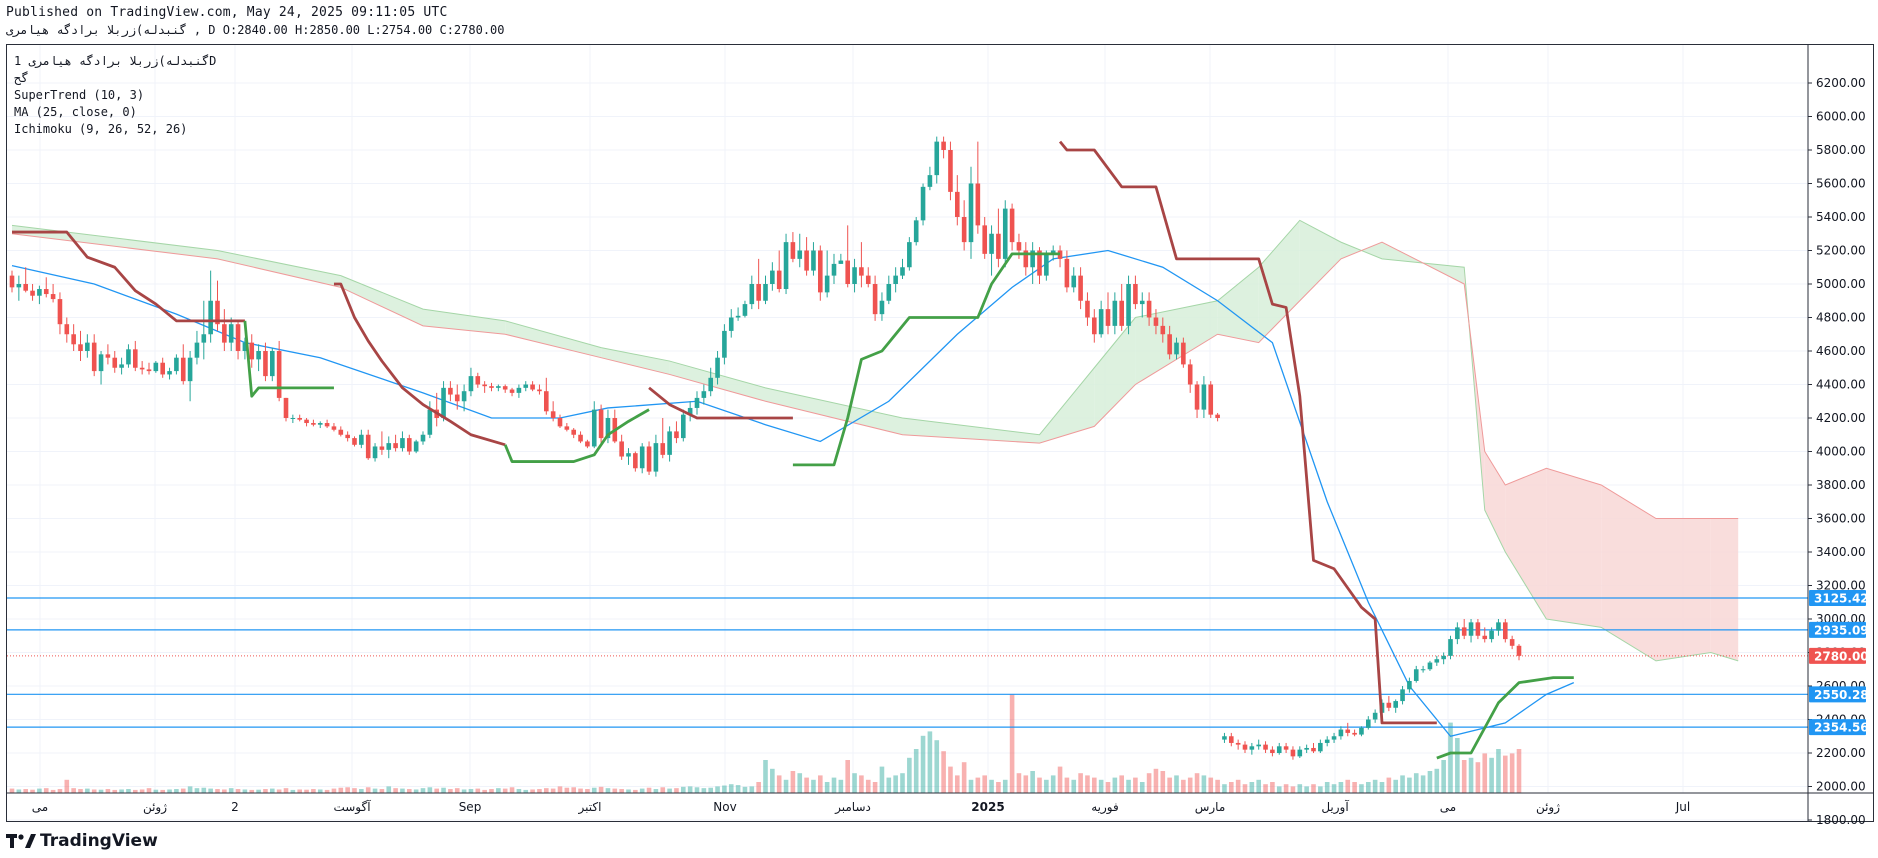 The height and width of the screenshot is (858, 1878). Describe the element at coordinates (1841, 385) in the screenshot. I see `price-tick-label: 4400.00` at that location.